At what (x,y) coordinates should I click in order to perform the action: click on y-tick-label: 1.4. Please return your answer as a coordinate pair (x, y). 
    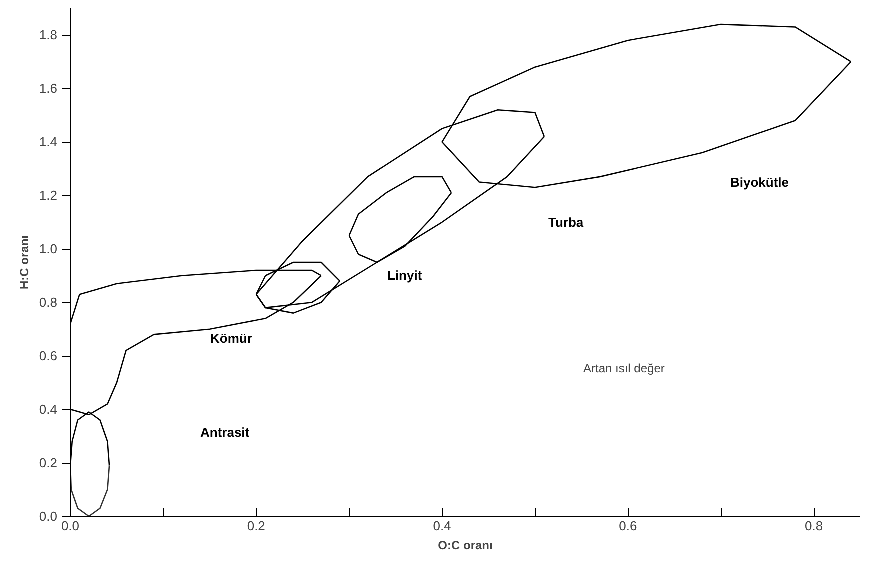
    Looking at the image, I should click on (48, 142).